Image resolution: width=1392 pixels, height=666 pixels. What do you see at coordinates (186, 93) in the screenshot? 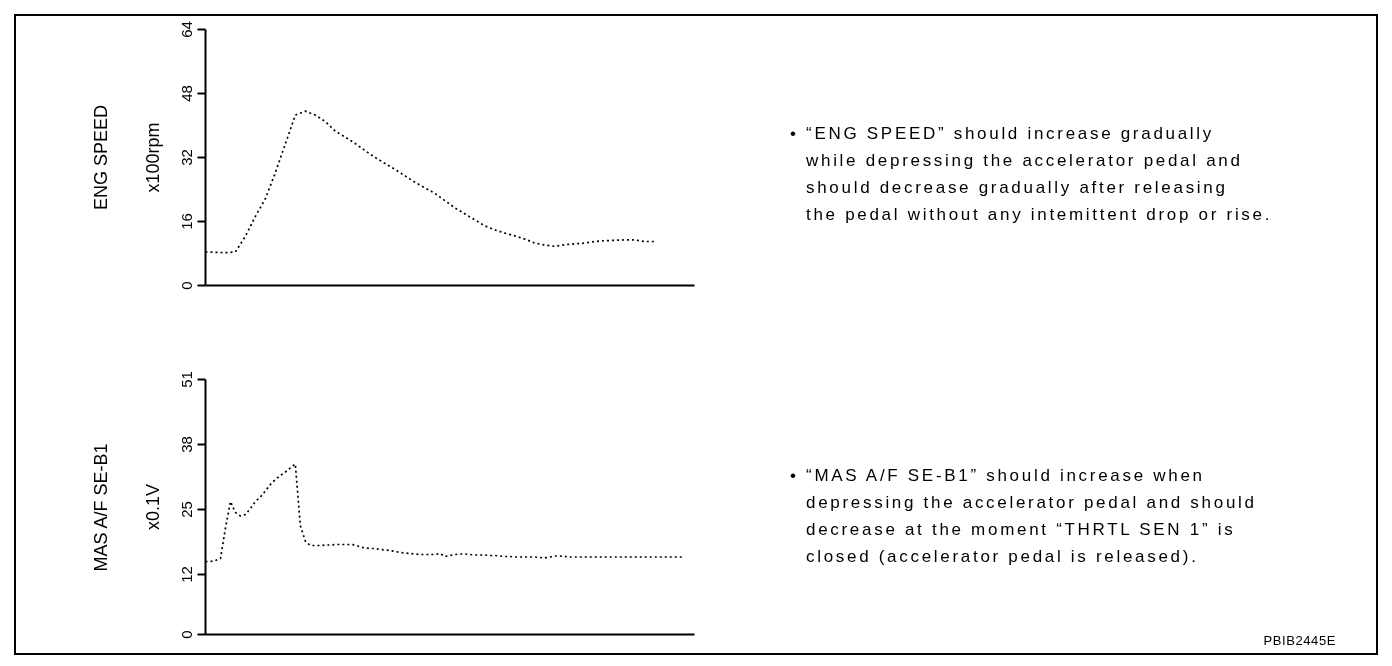
I see `y-tick-label: 48` at bounding box center [186, 93].